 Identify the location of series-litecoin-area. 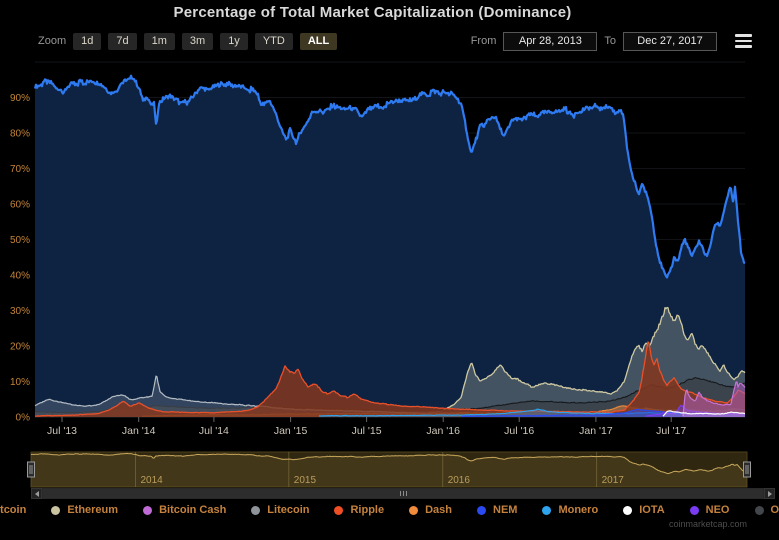
(390, 396).